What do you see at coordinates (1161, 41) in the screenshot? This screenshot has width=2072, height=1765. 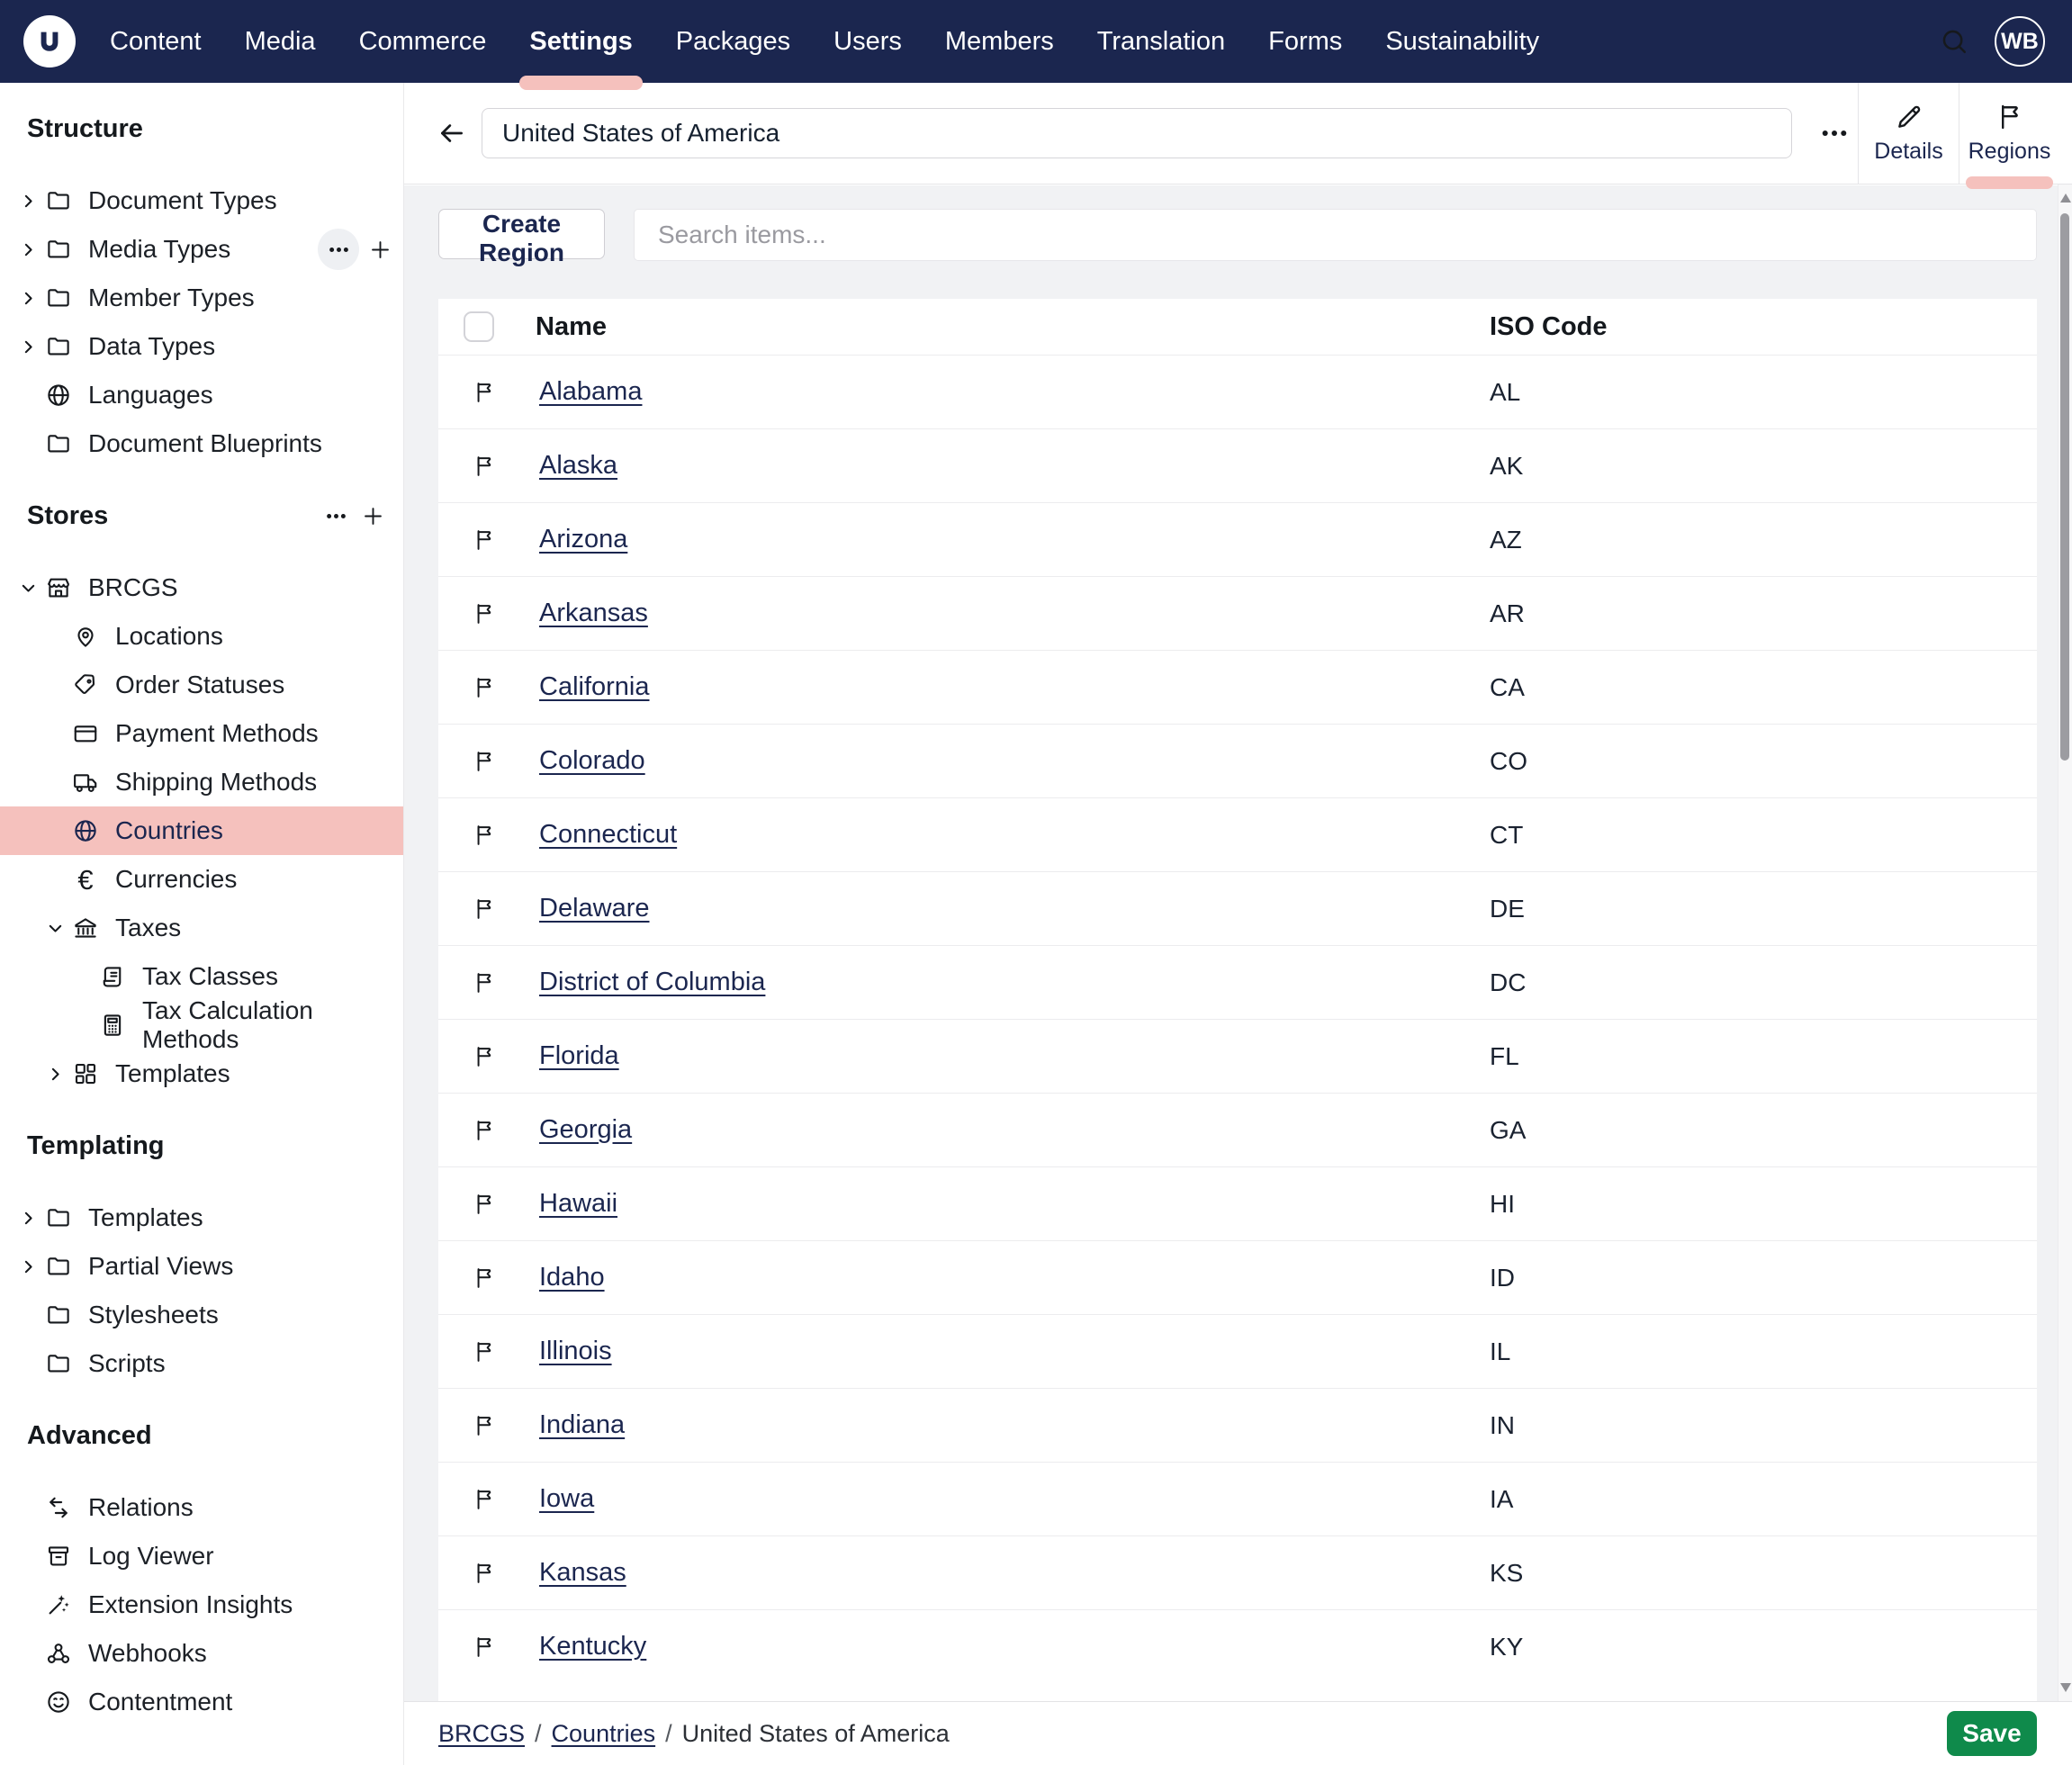 I see `nav-item-translation: Translation` at bounding box center [1161, 41].